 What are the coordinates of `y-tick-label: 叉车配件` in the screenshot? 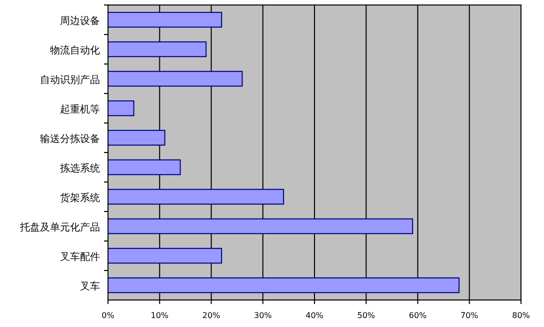 It's located at (80, 256).